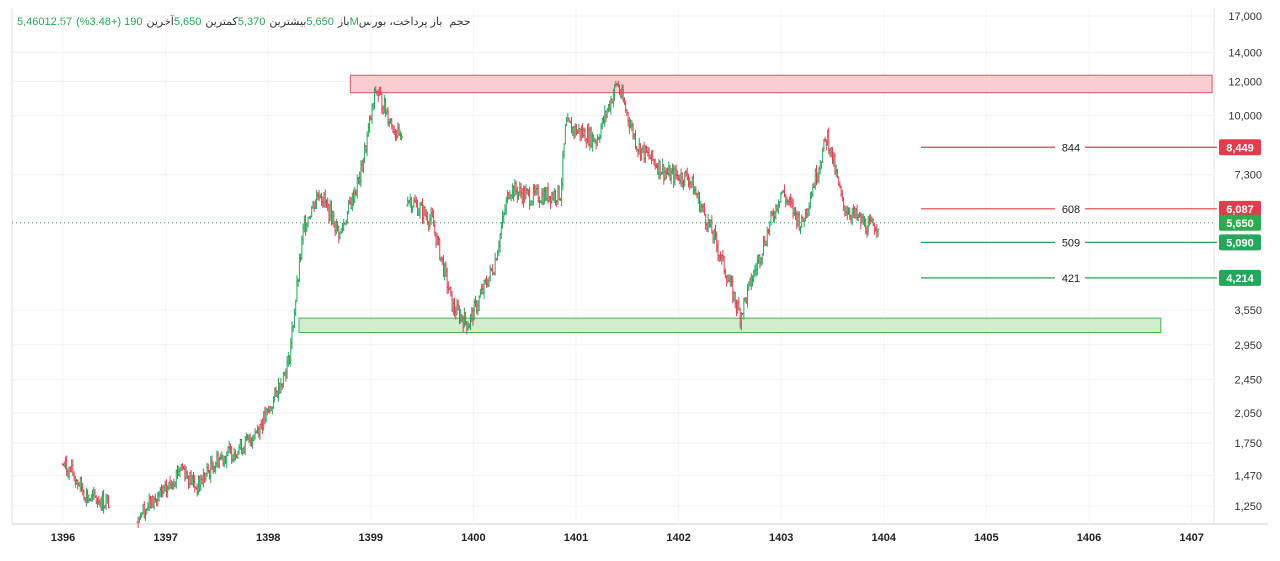 The width and height of the screenshot is (1280, 561). I want to click on x-tick-label: 1406, so click(1089, 538).